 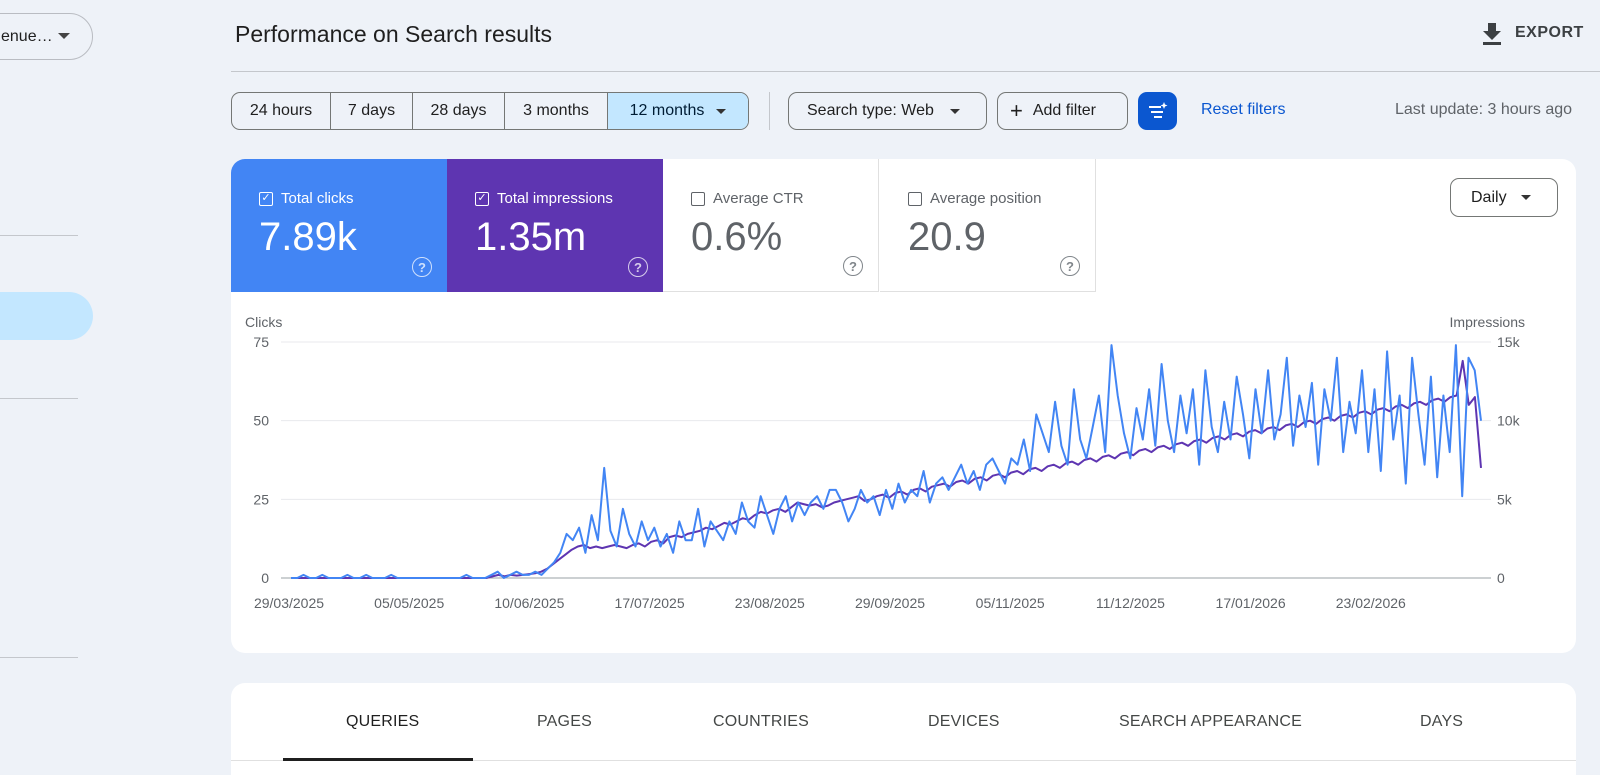 What do you see at coordinates (265, 578) in the screenshot?
I see `left-tick-label: 0` at bounding box center [265, 578].